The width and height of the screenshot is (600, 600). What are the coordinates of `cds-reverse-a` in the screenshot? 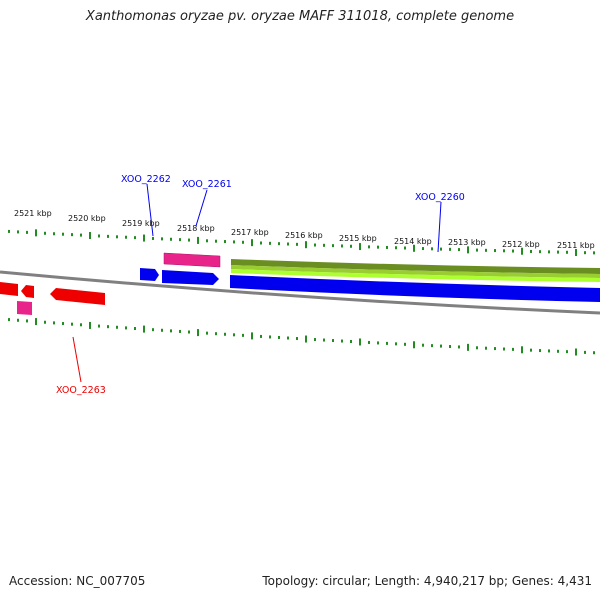 It's located at (9, 289).